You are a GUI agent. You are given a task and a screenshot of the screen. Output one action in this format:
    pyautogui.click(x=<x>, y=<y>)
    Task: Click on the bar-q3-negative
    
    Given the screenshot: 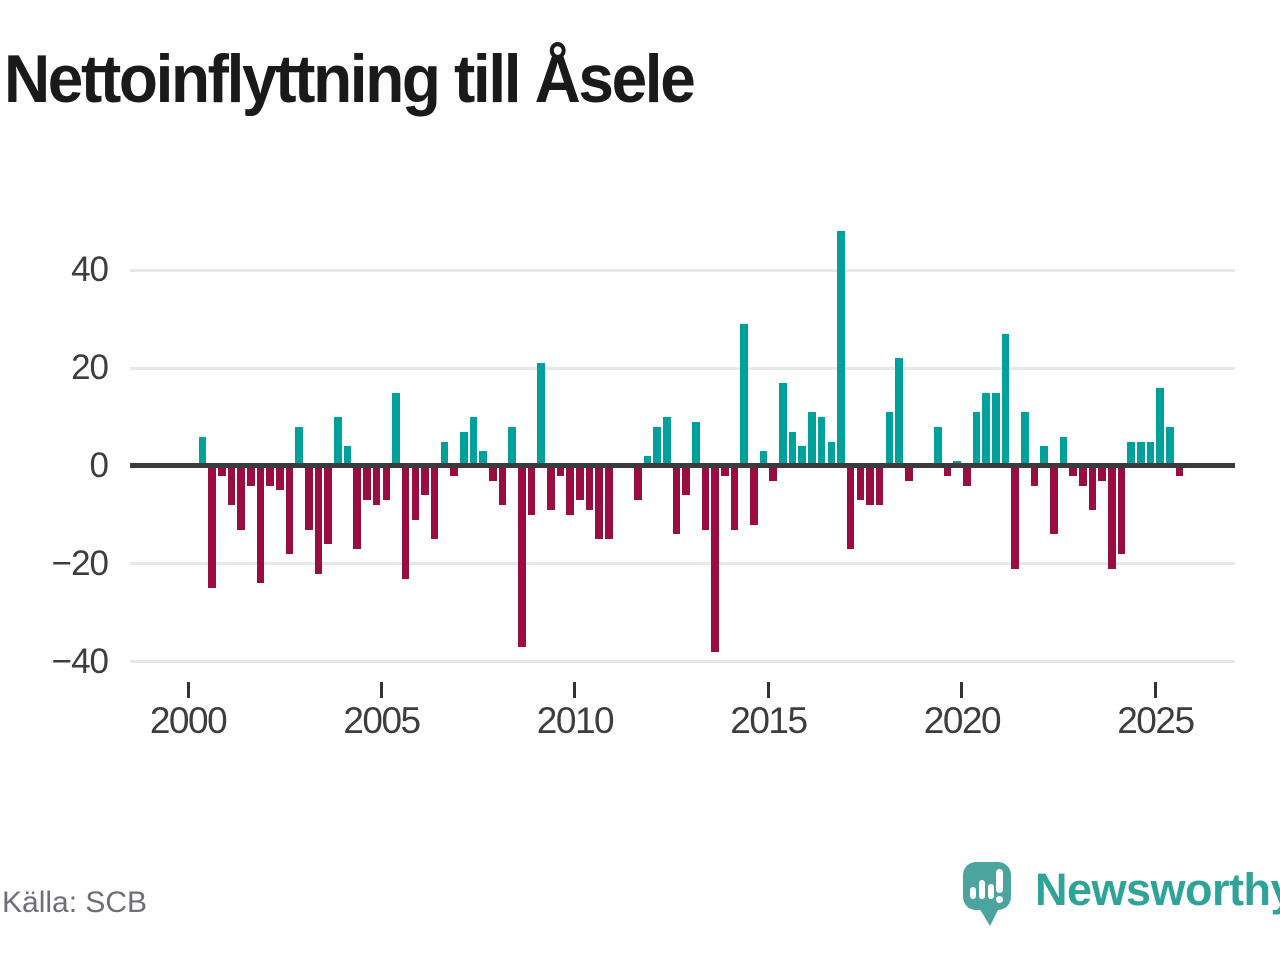 What is the action you would take?
    pyautogui.click(x=222, y=471)
    